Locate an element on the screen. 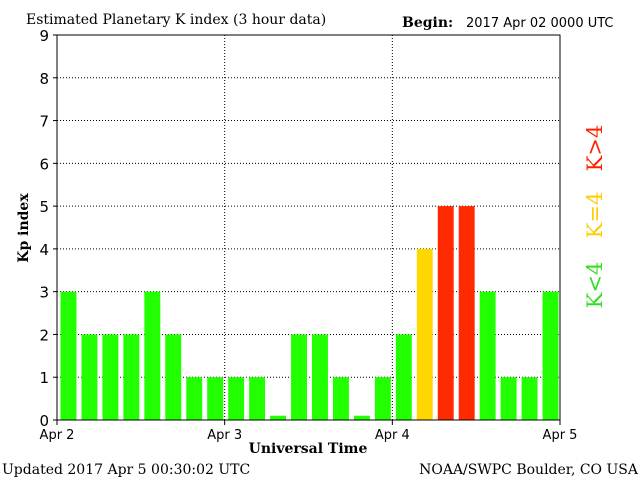  y-axis-label: Kp index is located at coordinates (24, 228).